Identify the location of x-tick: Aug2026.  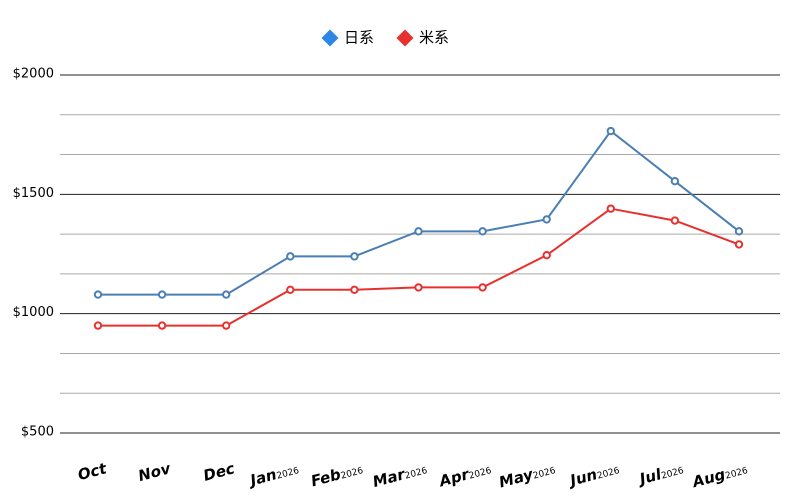
(720, 475).